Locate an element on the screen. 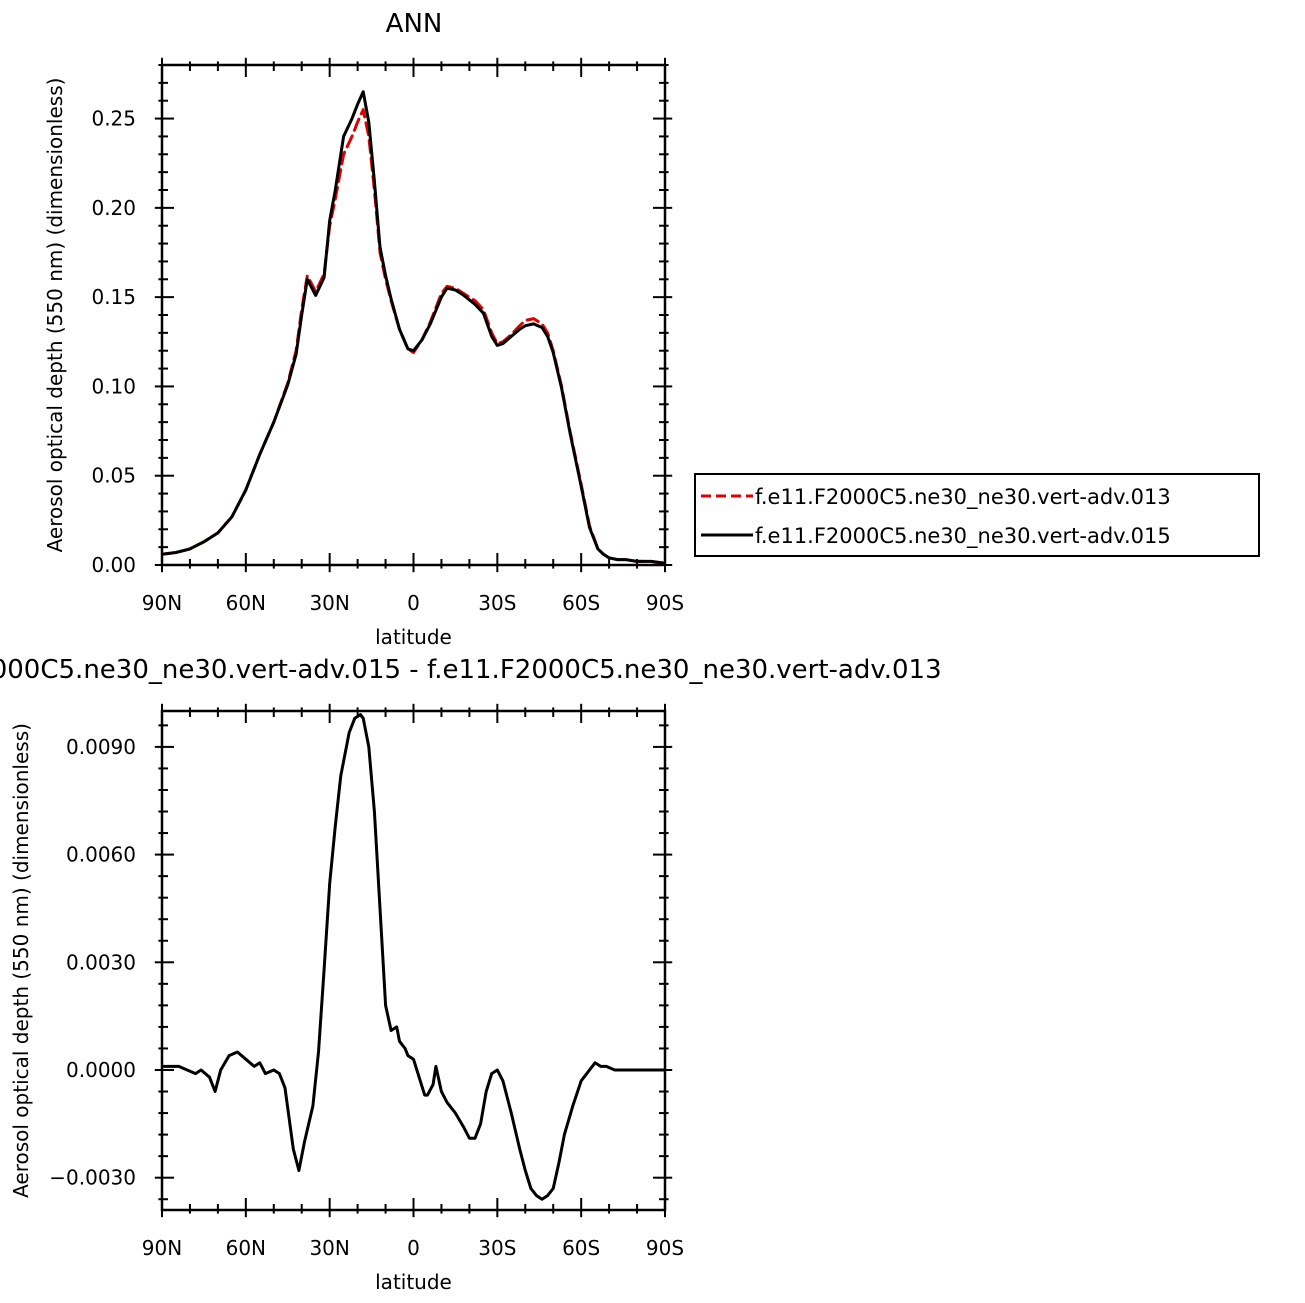 This screenshot has height=1303, width=1305. y-tick-label: −0.0030 is located at coordinates (92, 1178).